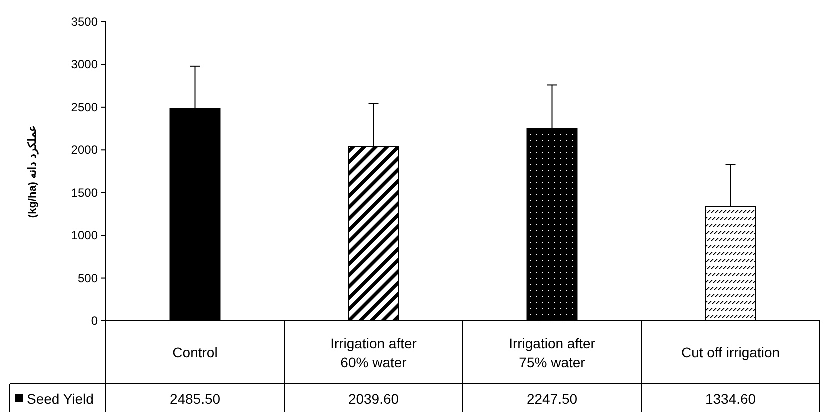  What do you see at coordinates (374, 353) in the screenshot?
I see `x-tick-label: Irrigation after 60% water` at bounding box center [374, 353].